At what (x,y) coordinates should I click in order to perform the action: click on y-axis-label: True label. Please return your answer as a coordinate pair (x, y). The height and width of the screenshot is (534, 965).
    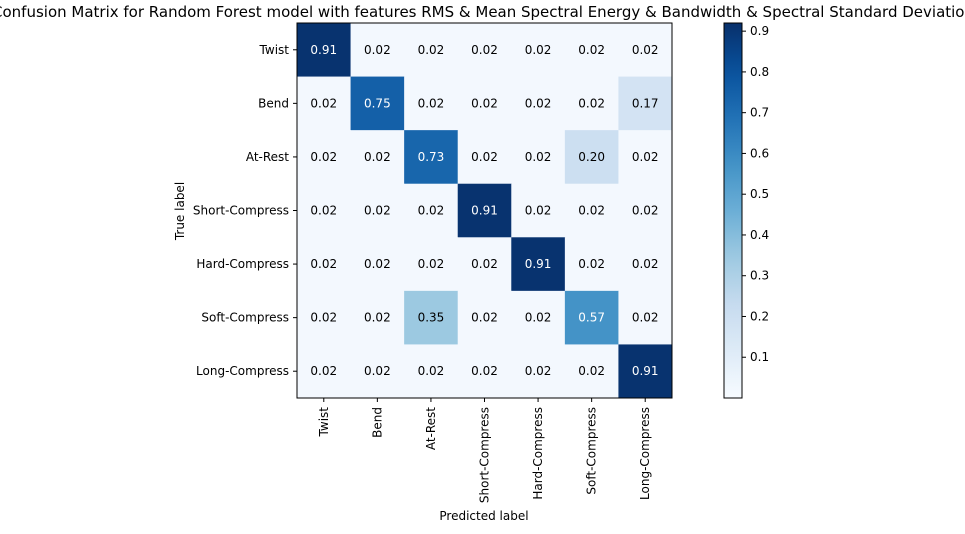
    Looking at the image, I should click on (180, 211).